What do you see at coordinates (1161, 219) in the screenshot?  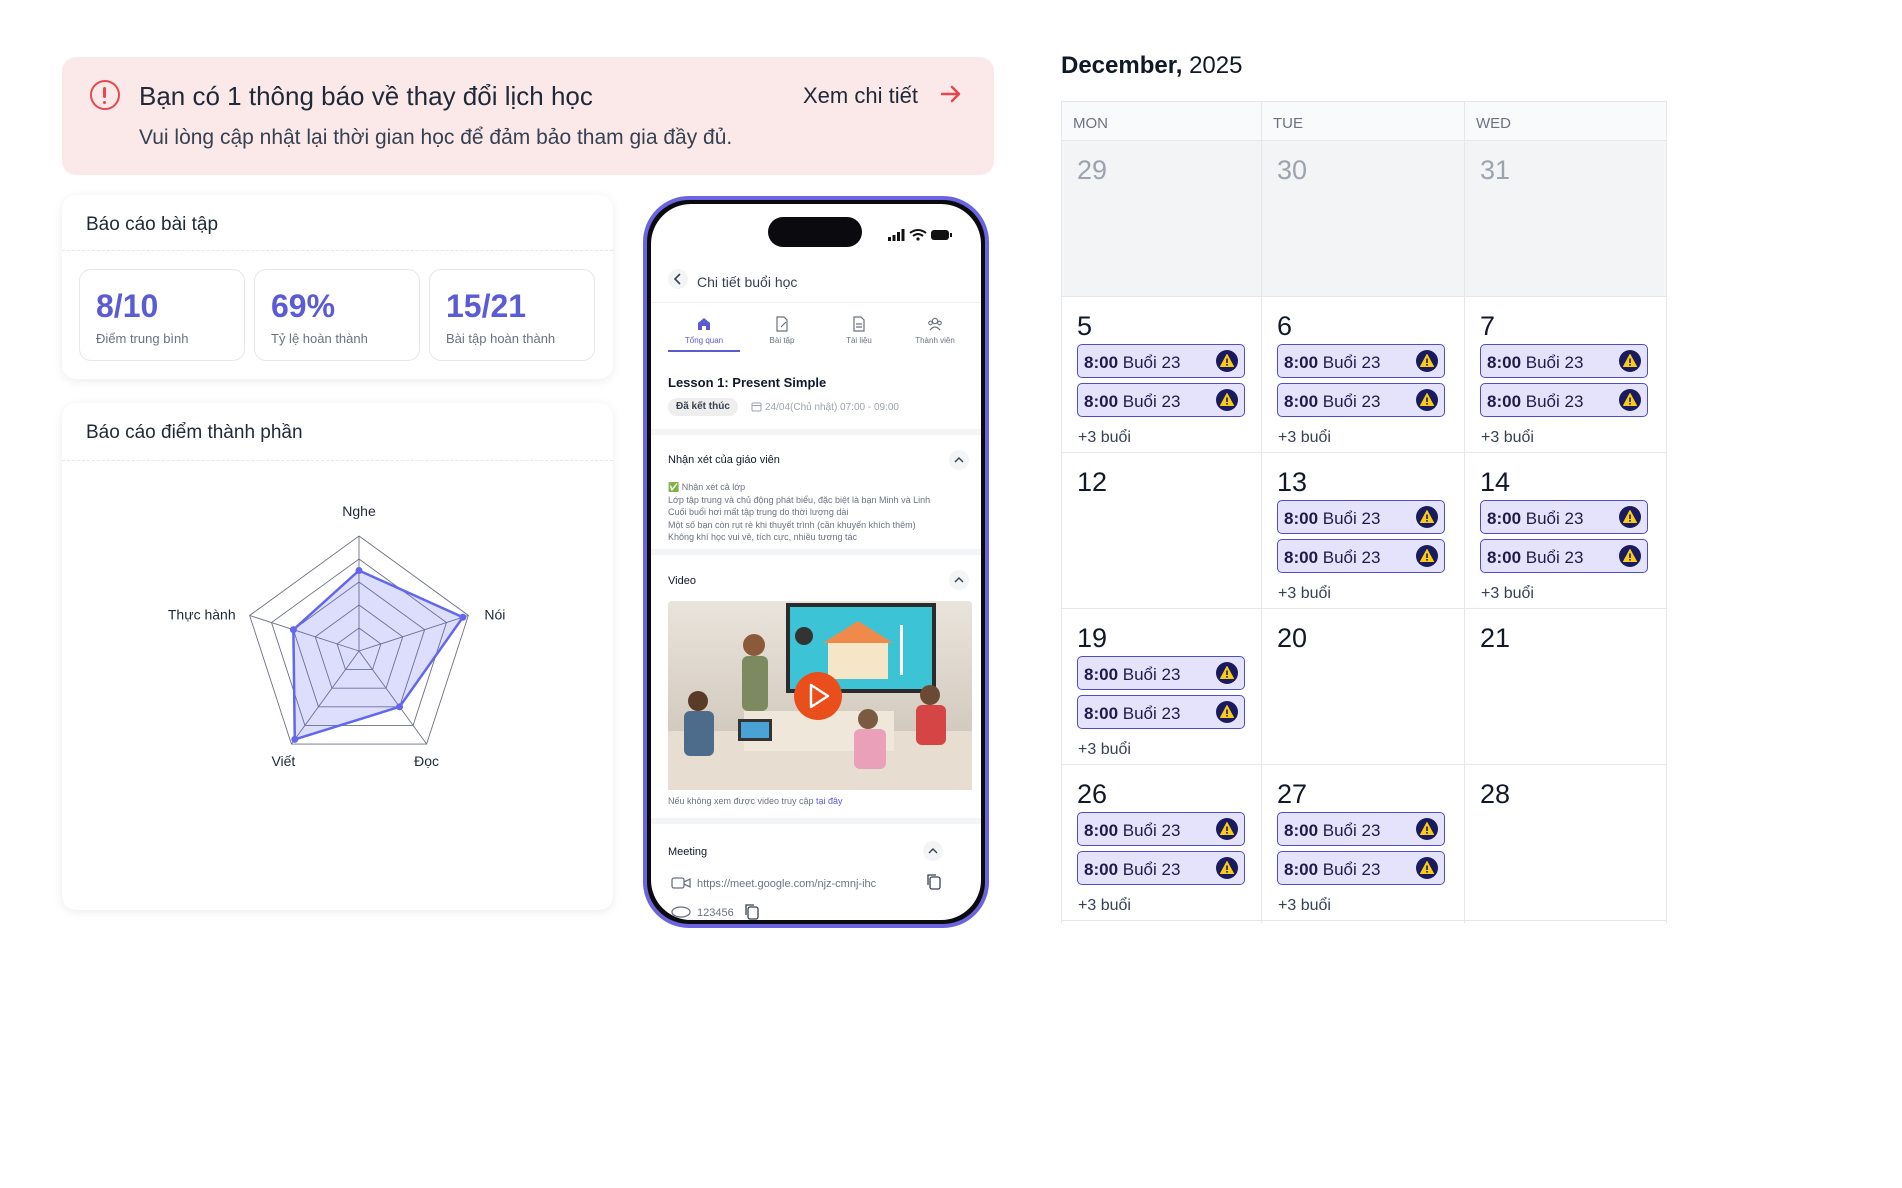 I see `calendar-day-cell: 29` at bounding box center [1161, 219].